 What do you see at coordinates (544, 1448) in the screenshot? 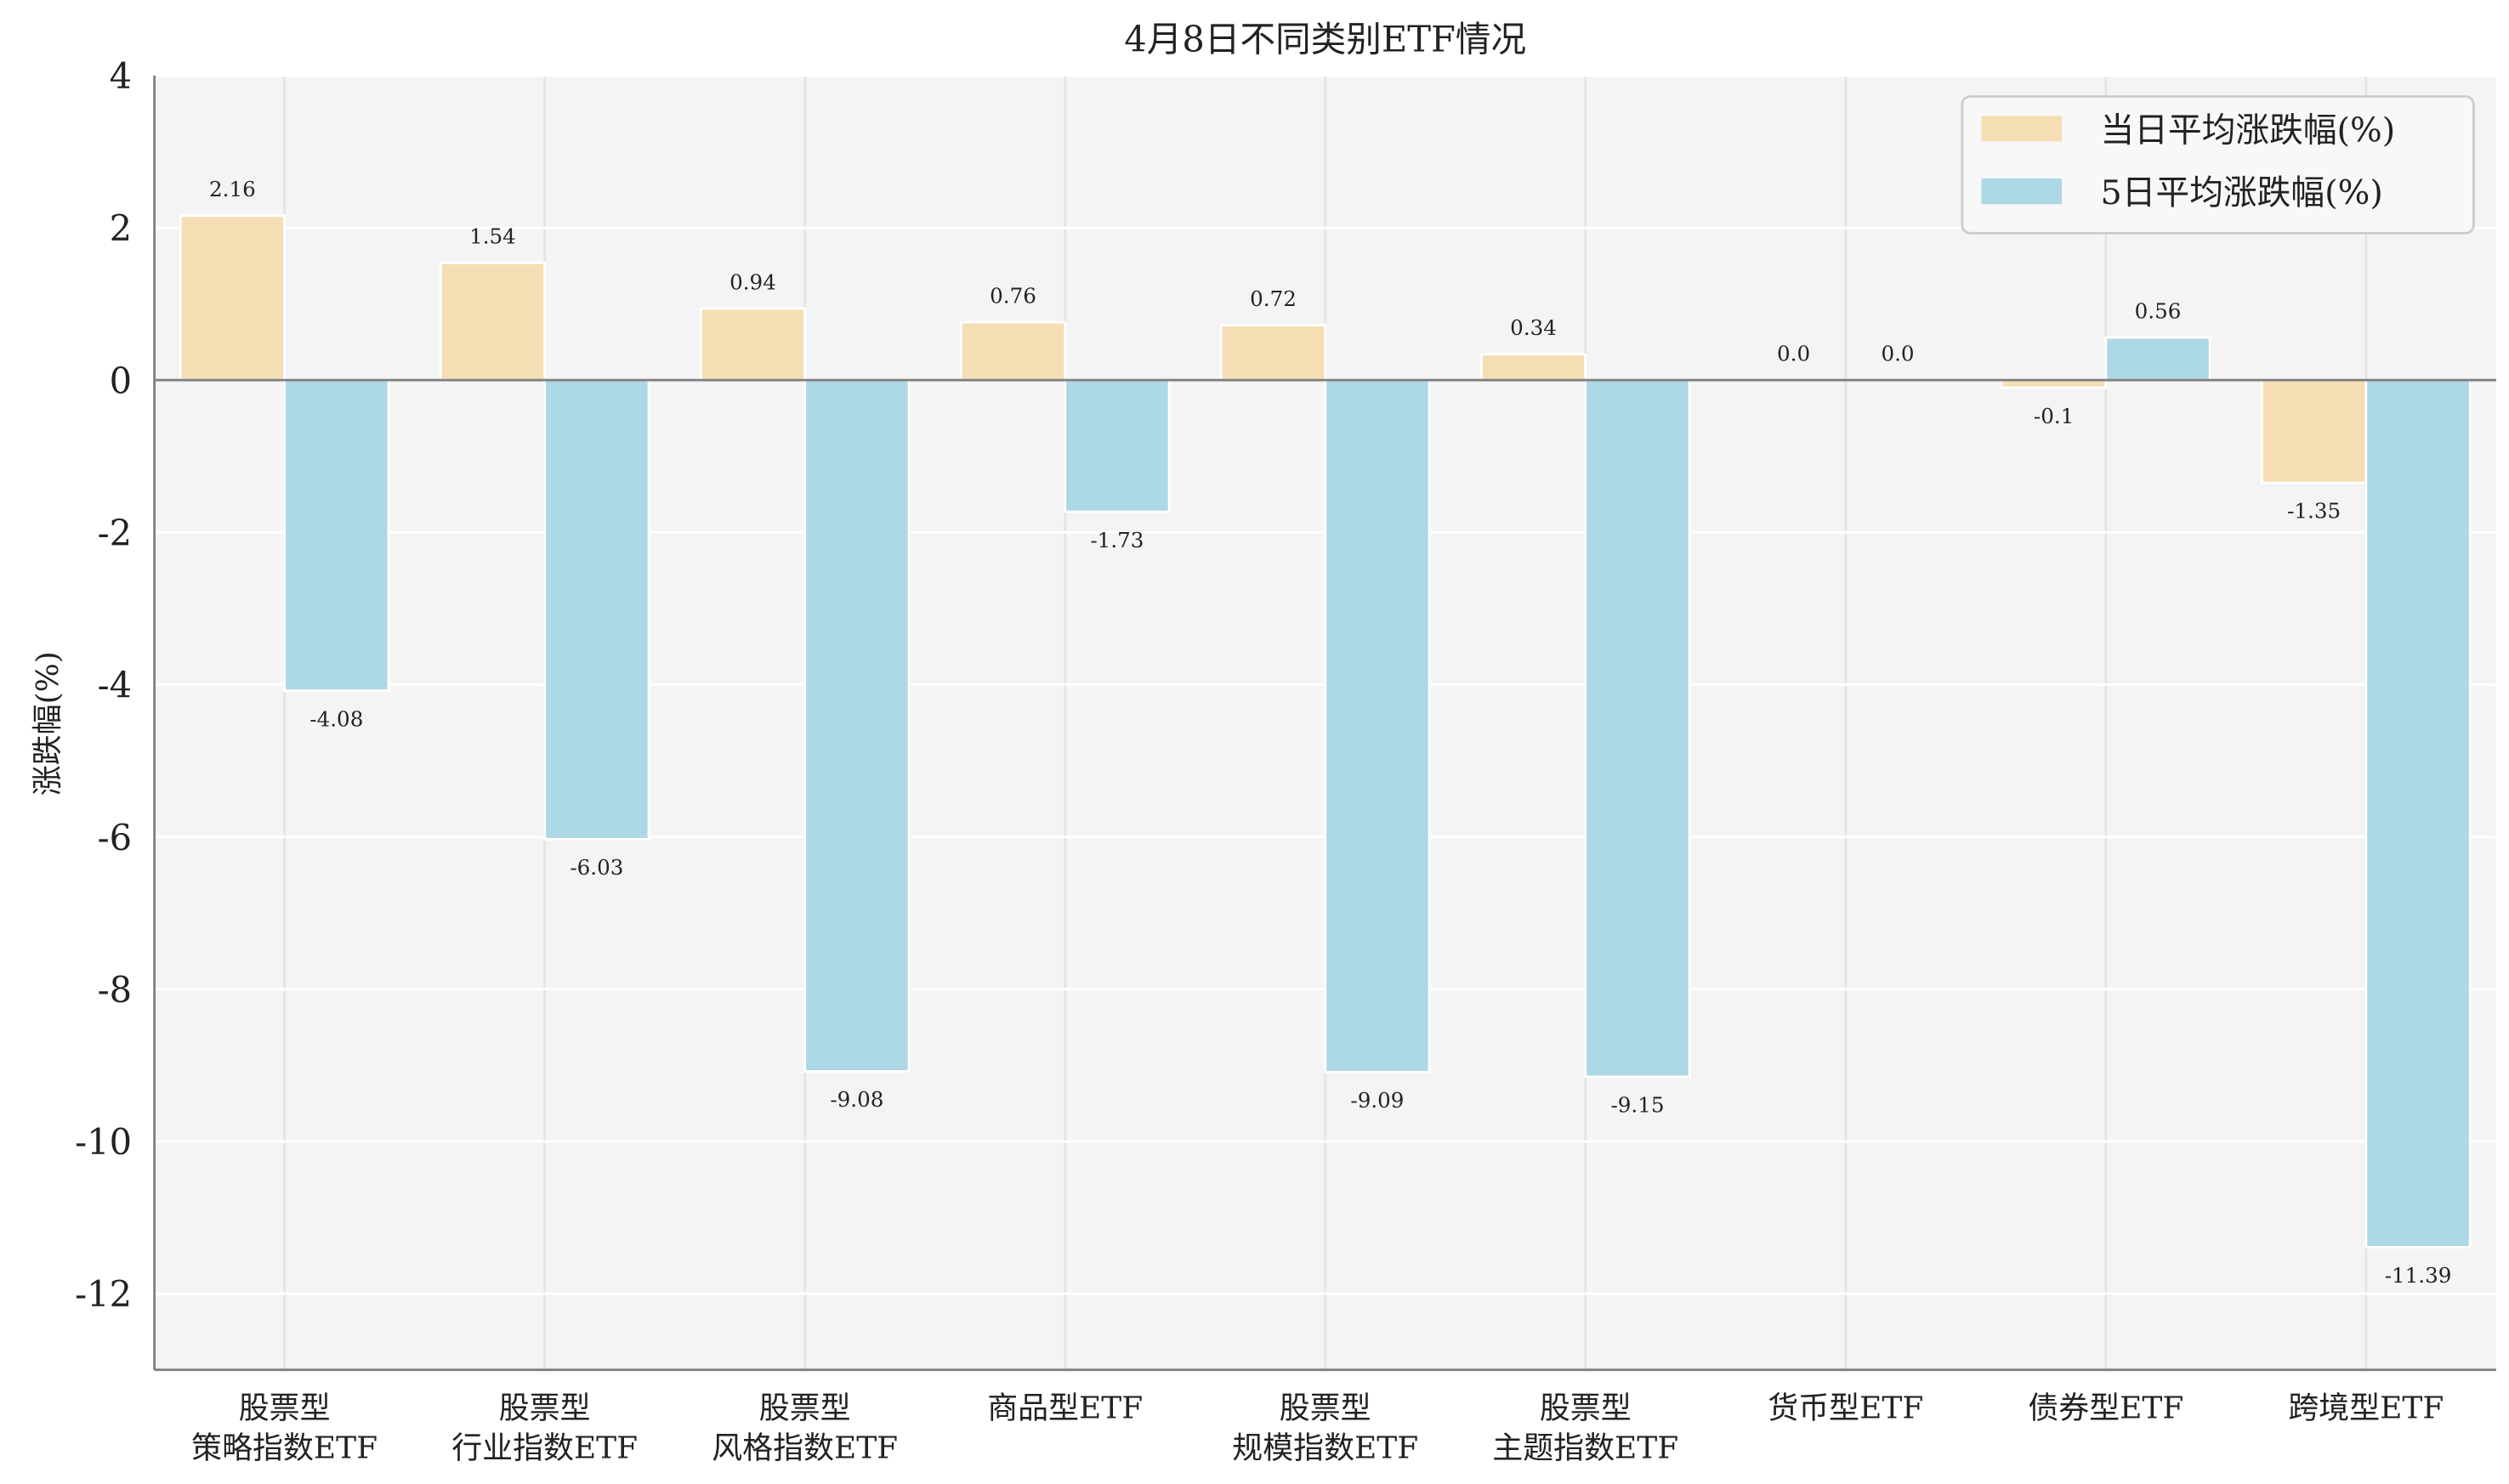
I see `x-tick-label: 行业指数ETF` at bounding box center [544, 1448].